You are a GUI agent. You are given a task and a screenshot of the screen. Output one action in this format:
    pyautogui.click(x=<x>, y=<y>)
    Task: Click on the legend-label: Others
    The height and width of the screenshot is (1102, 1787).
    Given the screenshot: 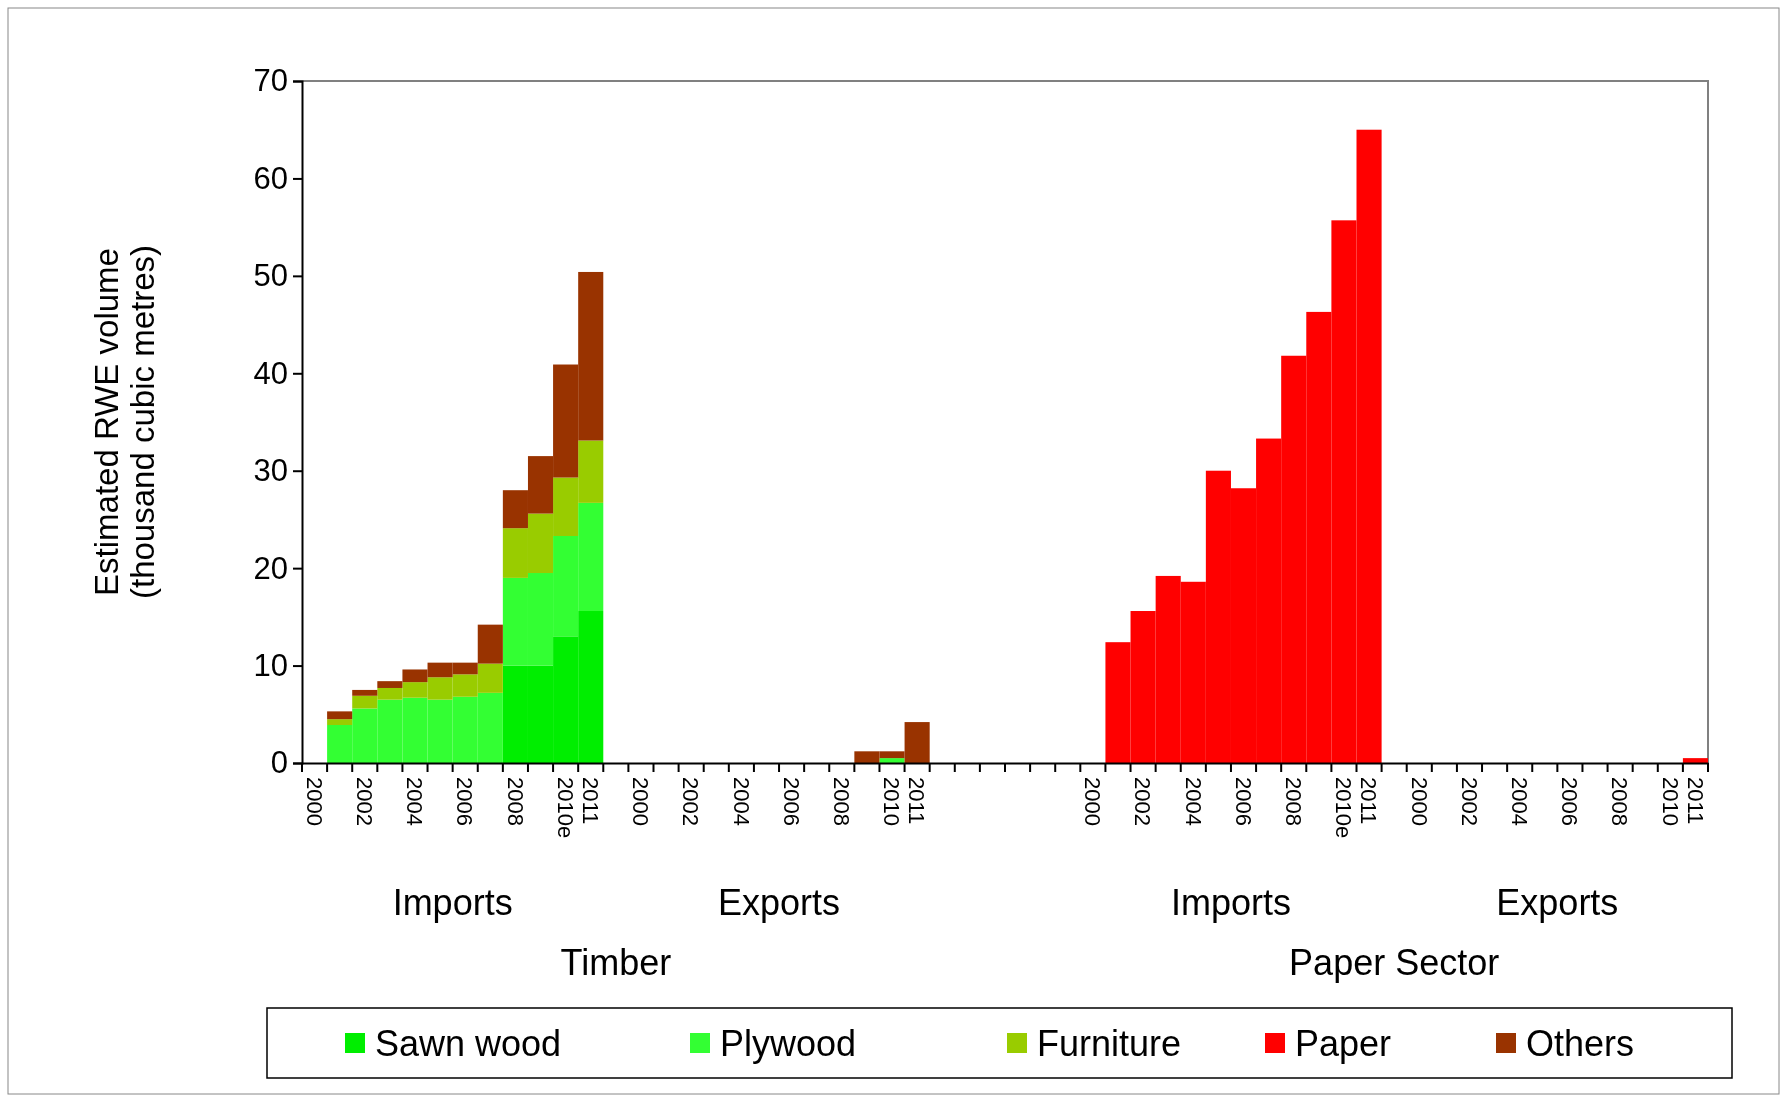 What is the action you would take?
    pyautogui.click(x=1580, y=1043)
    